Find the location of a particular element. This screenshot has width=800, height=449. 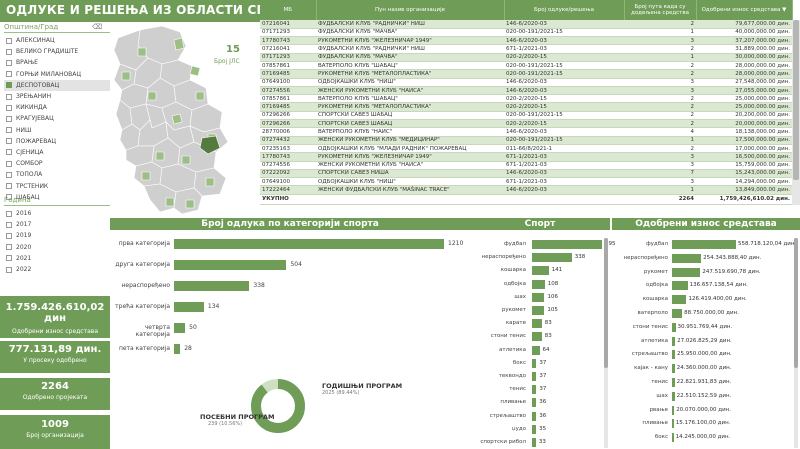

sport-row: карате 83 is located at coordinates (540, 323).